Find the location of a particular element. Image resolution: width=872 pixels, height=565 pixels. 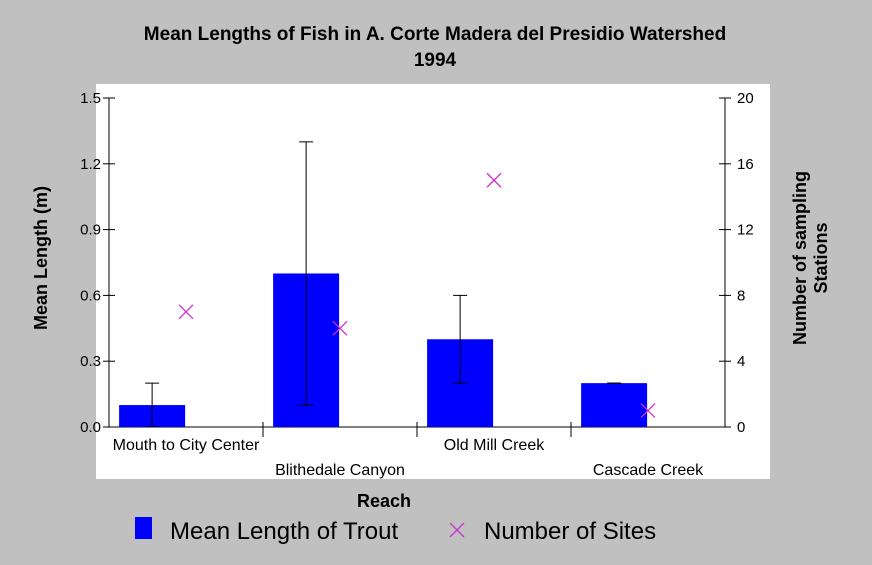

category-label: Old Mill Creek is located at coordinates (494, 445).